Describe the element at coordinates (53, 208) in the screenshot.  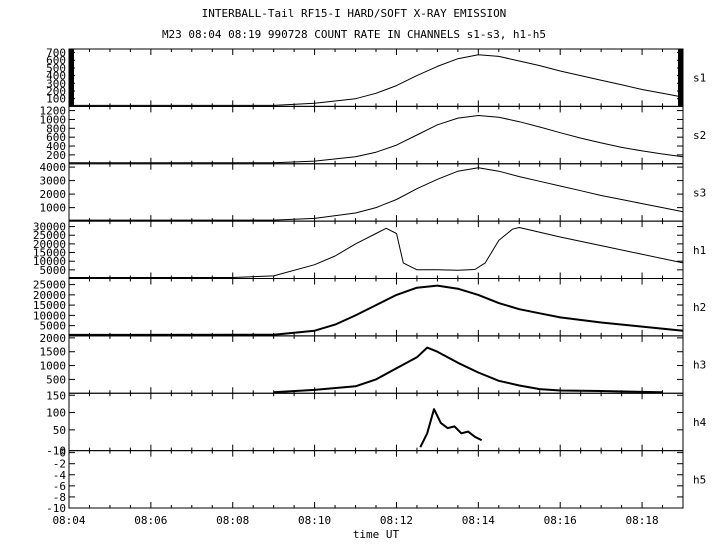
I see `y-tick-label-s3: 1000` at that location.